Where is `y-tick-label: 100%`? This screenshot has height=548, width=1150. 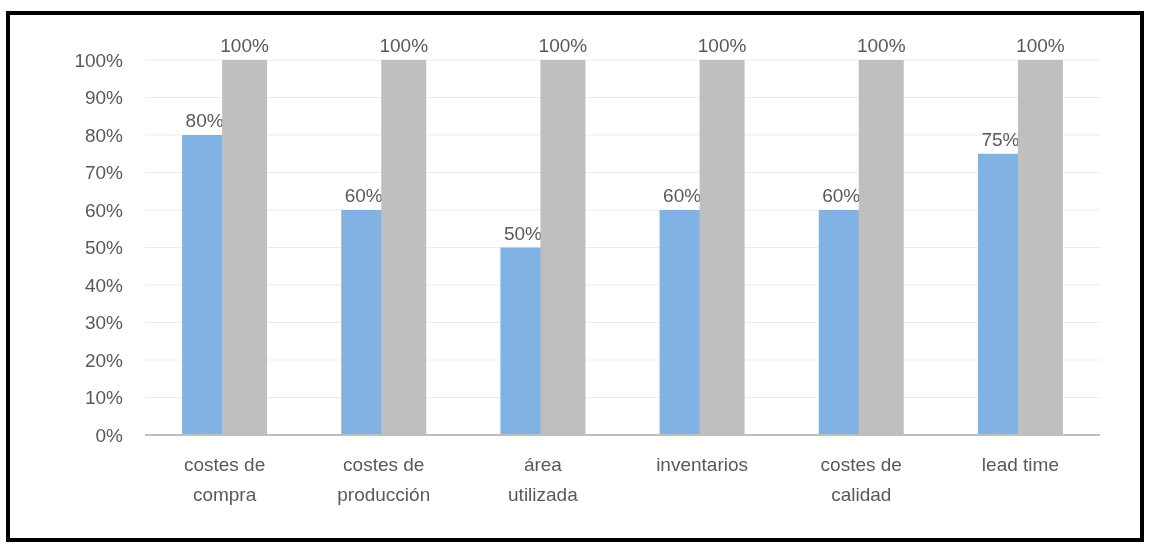
y-tick-label: 100% is located at coordinates (99, 60).